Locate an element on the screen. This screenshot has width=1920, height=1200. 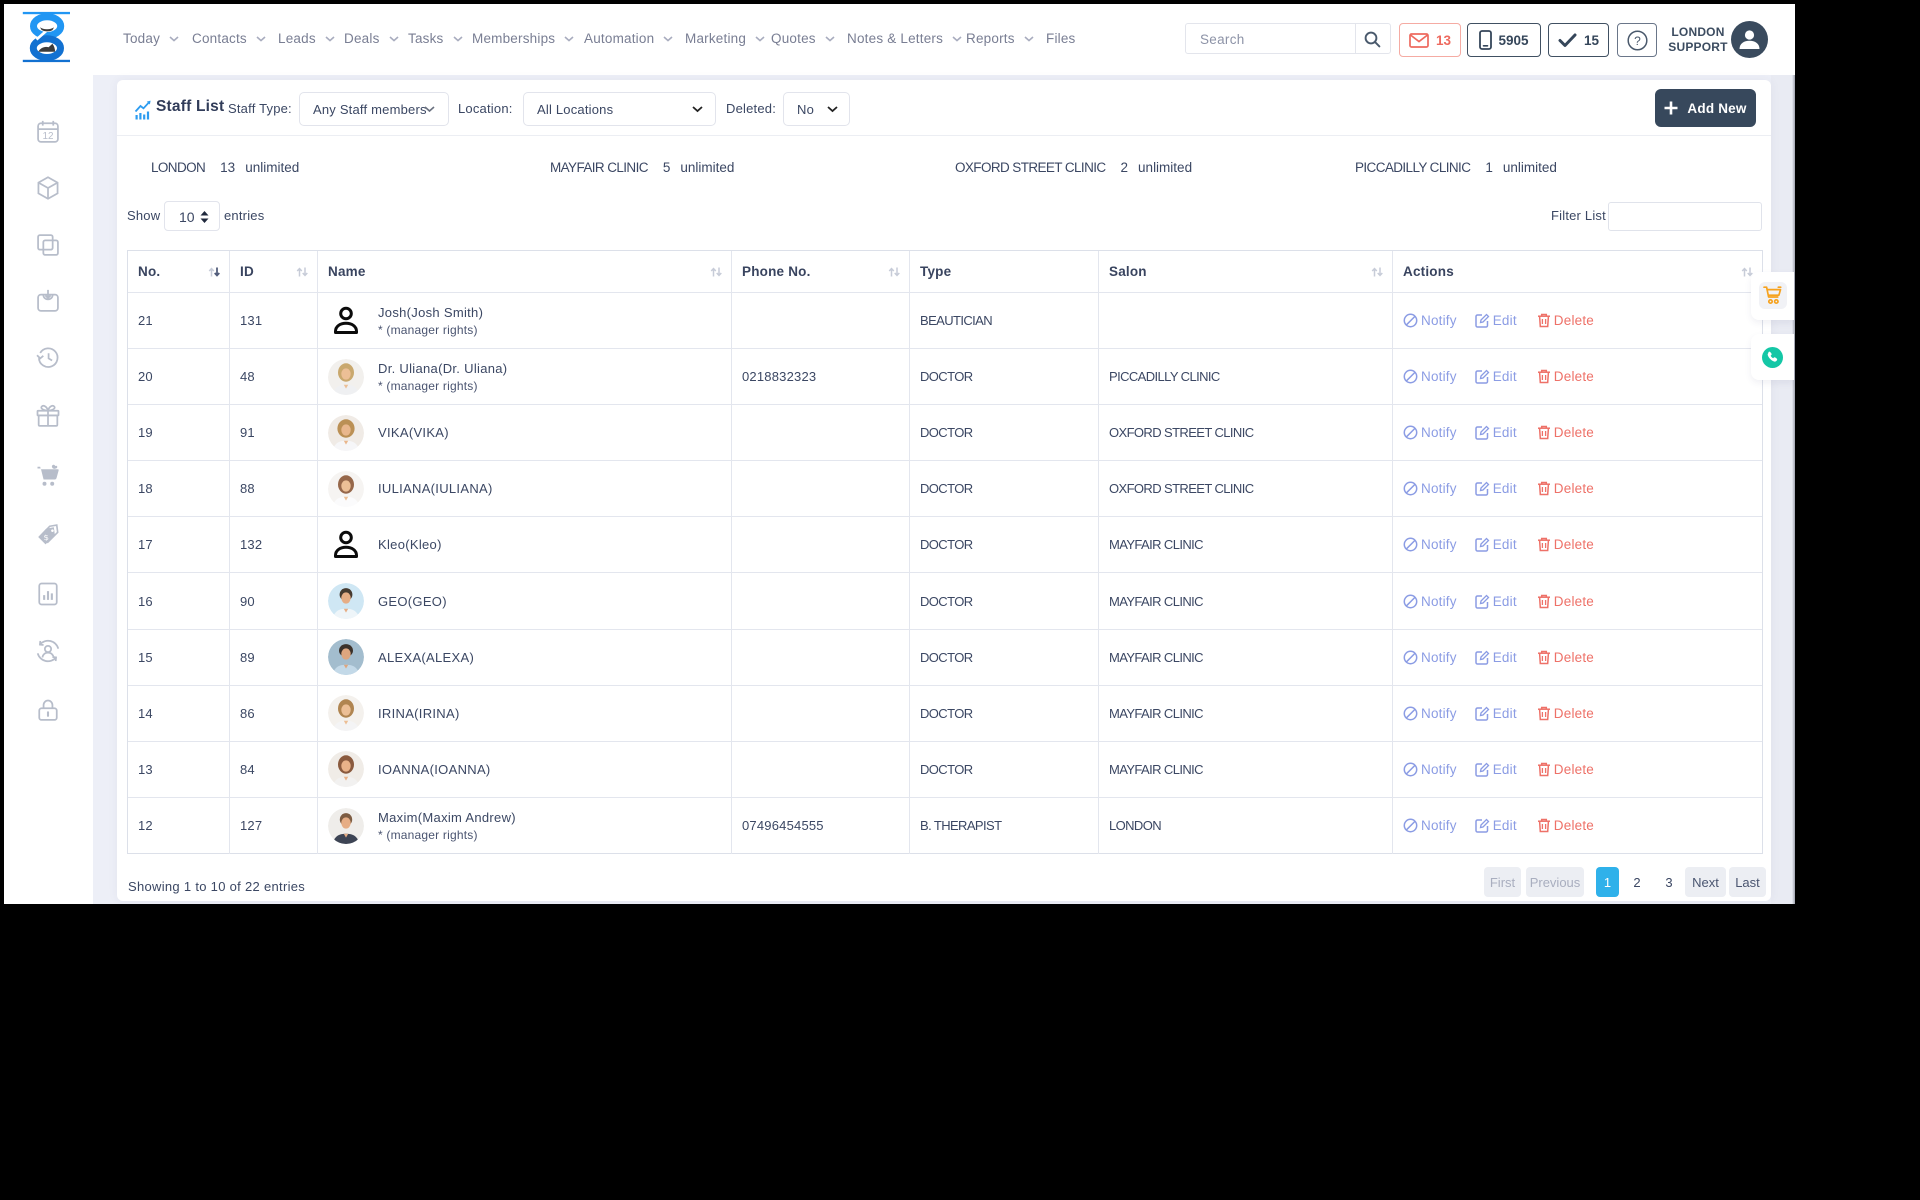
svg-text: 12 is located at coordinates (48, 136).